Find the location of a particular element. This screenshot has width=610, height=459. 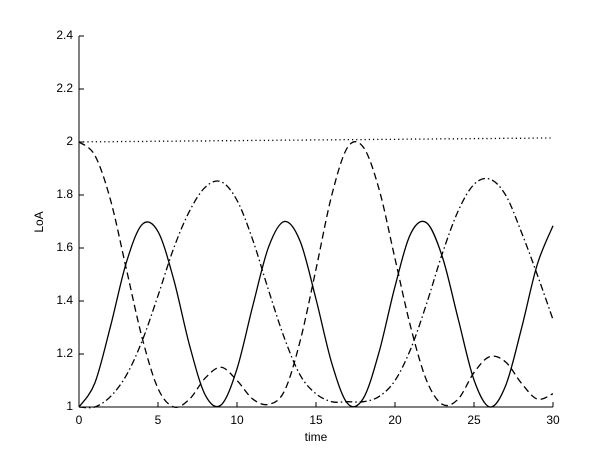

y-tick-label: 2.2 is located at coordinates (64, 88).